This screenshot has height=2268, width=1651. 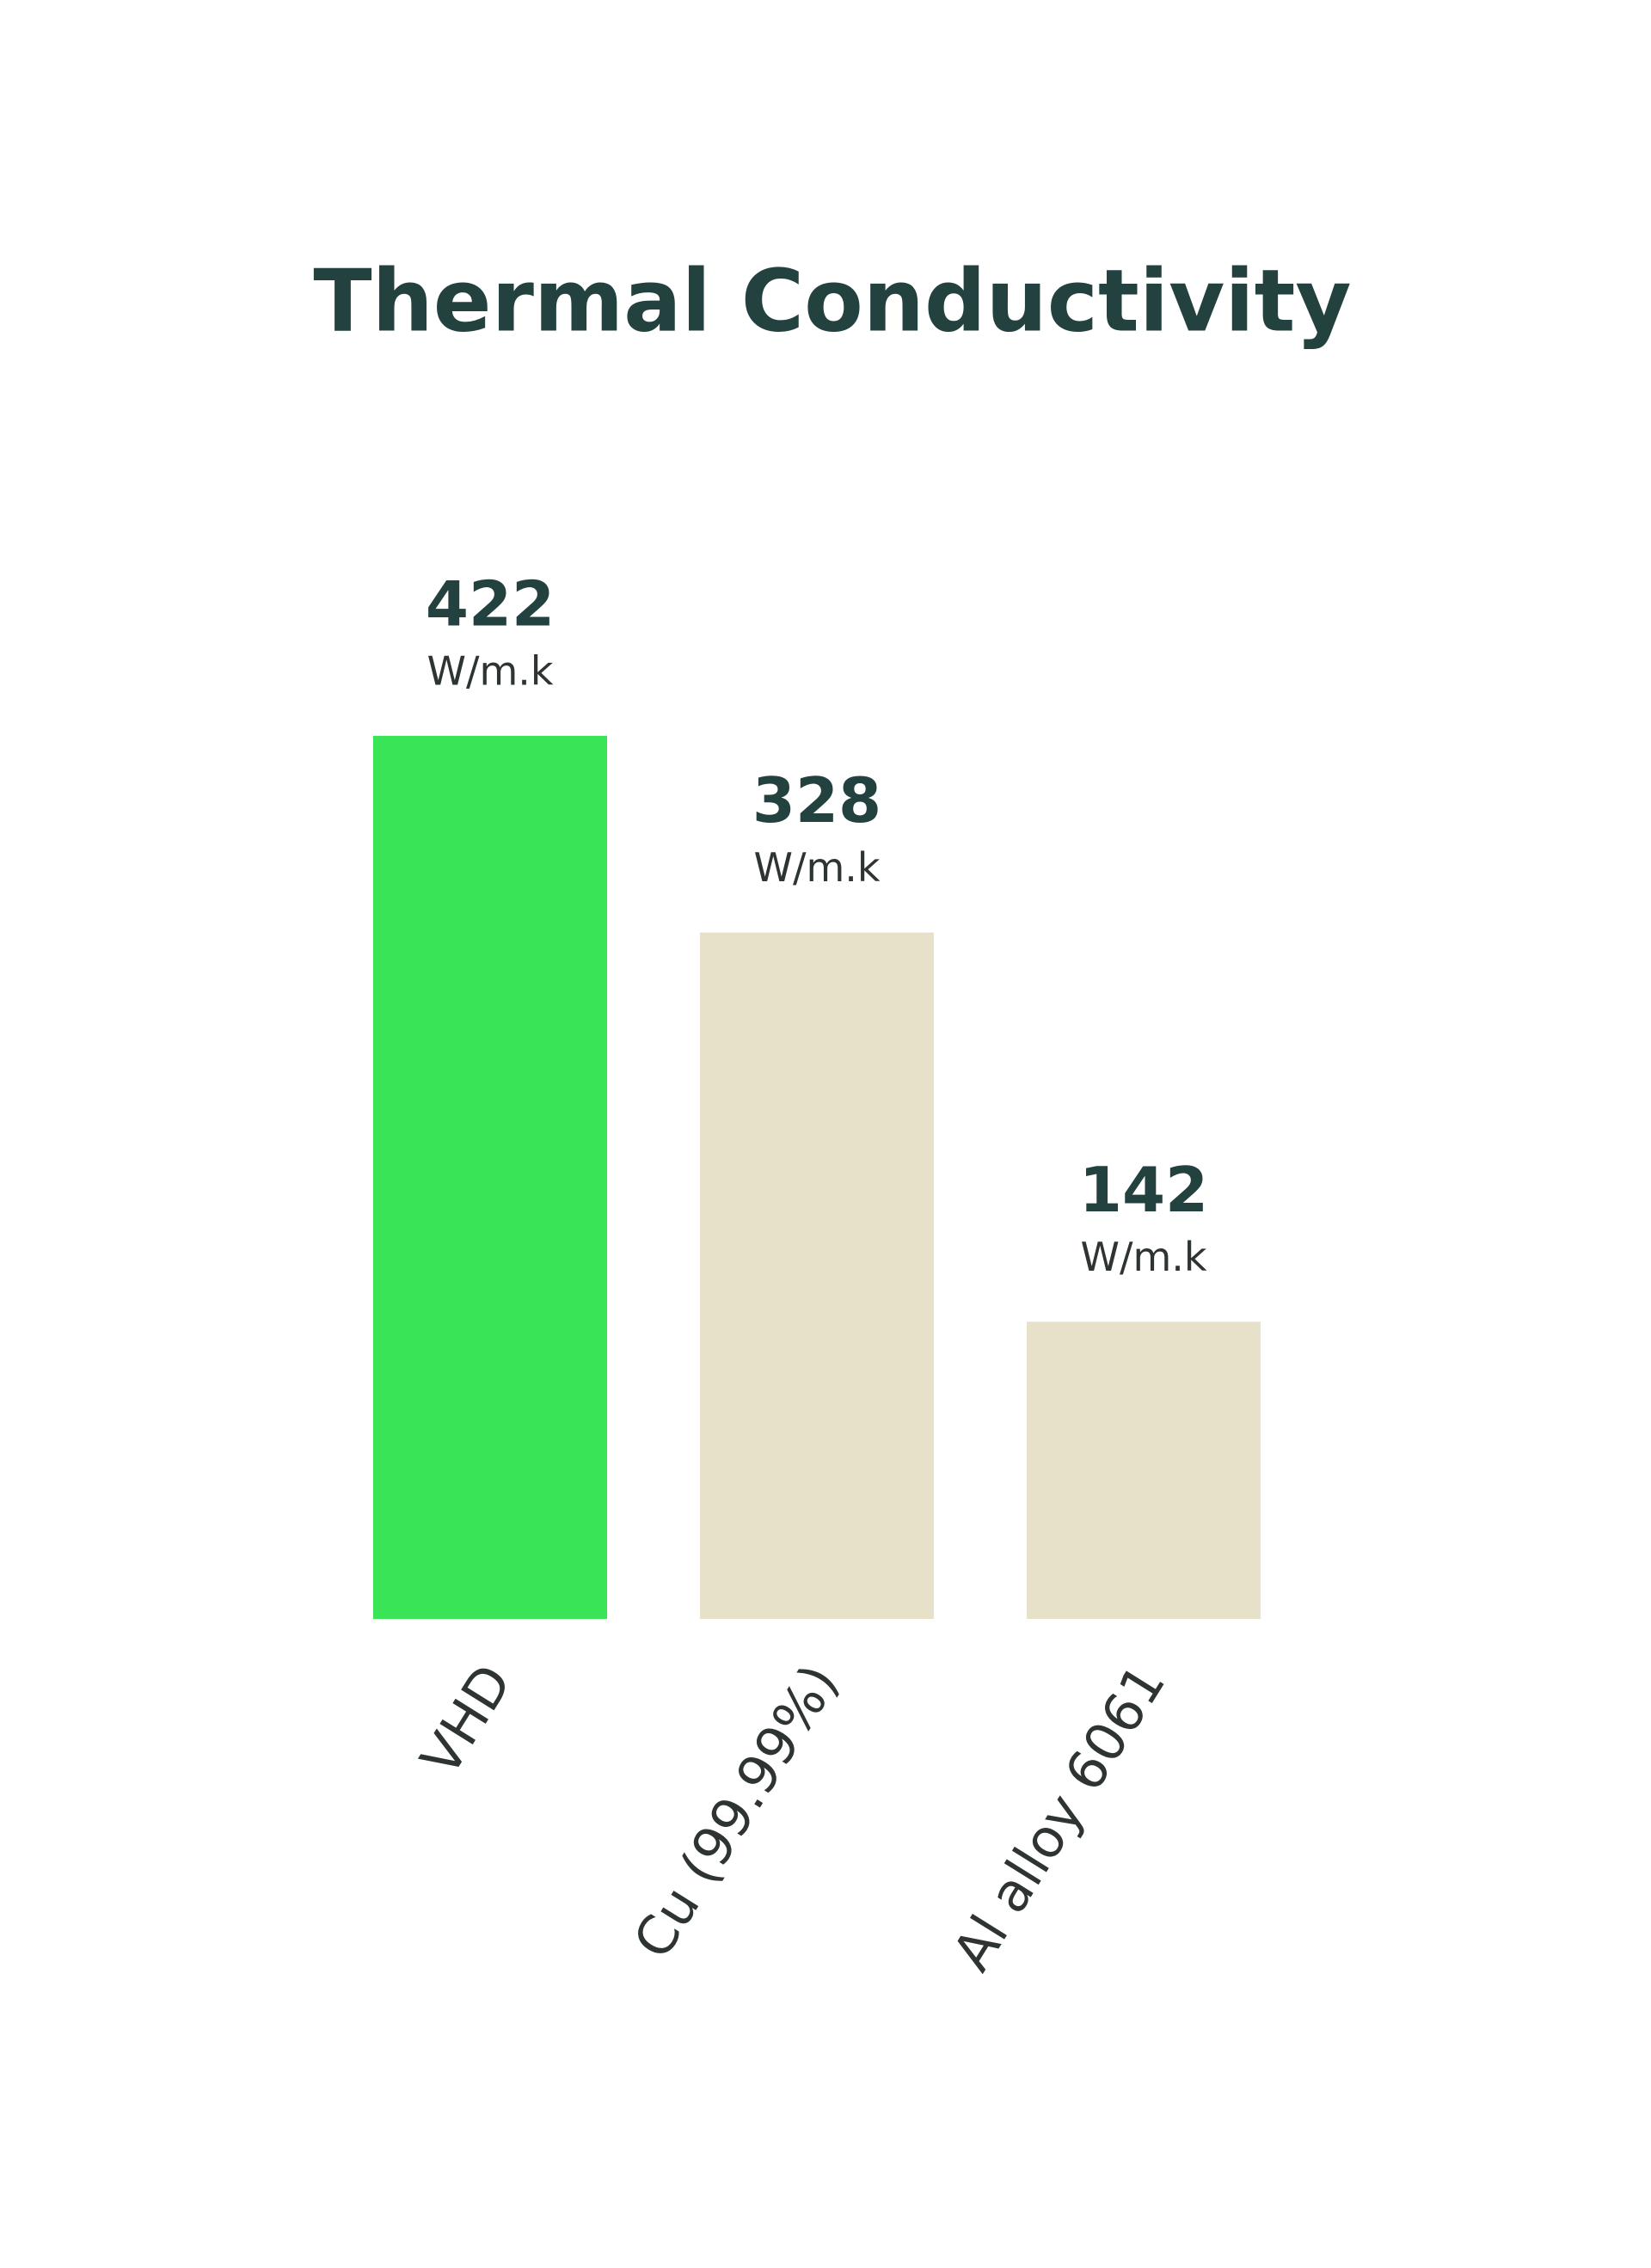 What do you see at coordinates (490, 603) in the screenshot?
I see `value-label: 422` at bounding box center [490, 603].